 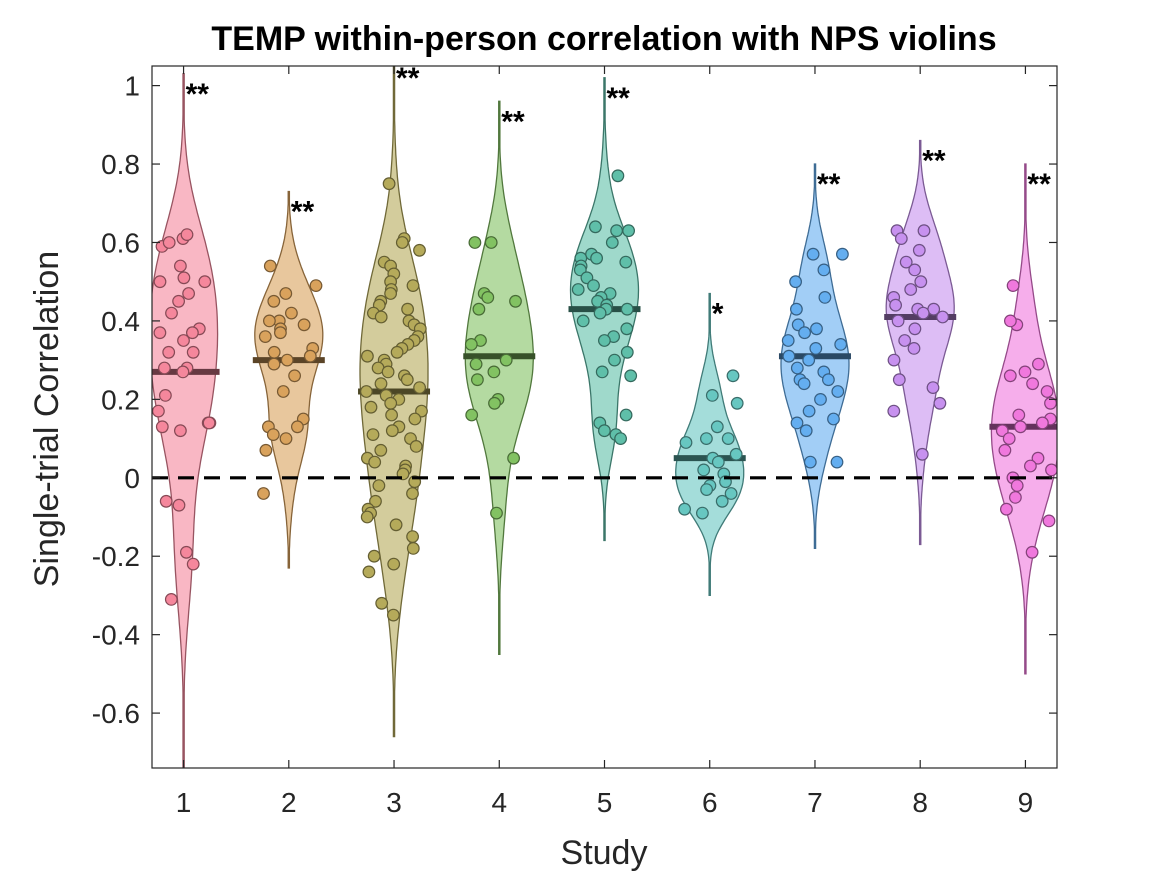 I want to click on y-axis-label: Single-trial Correlation, so click(x=47, y=419).